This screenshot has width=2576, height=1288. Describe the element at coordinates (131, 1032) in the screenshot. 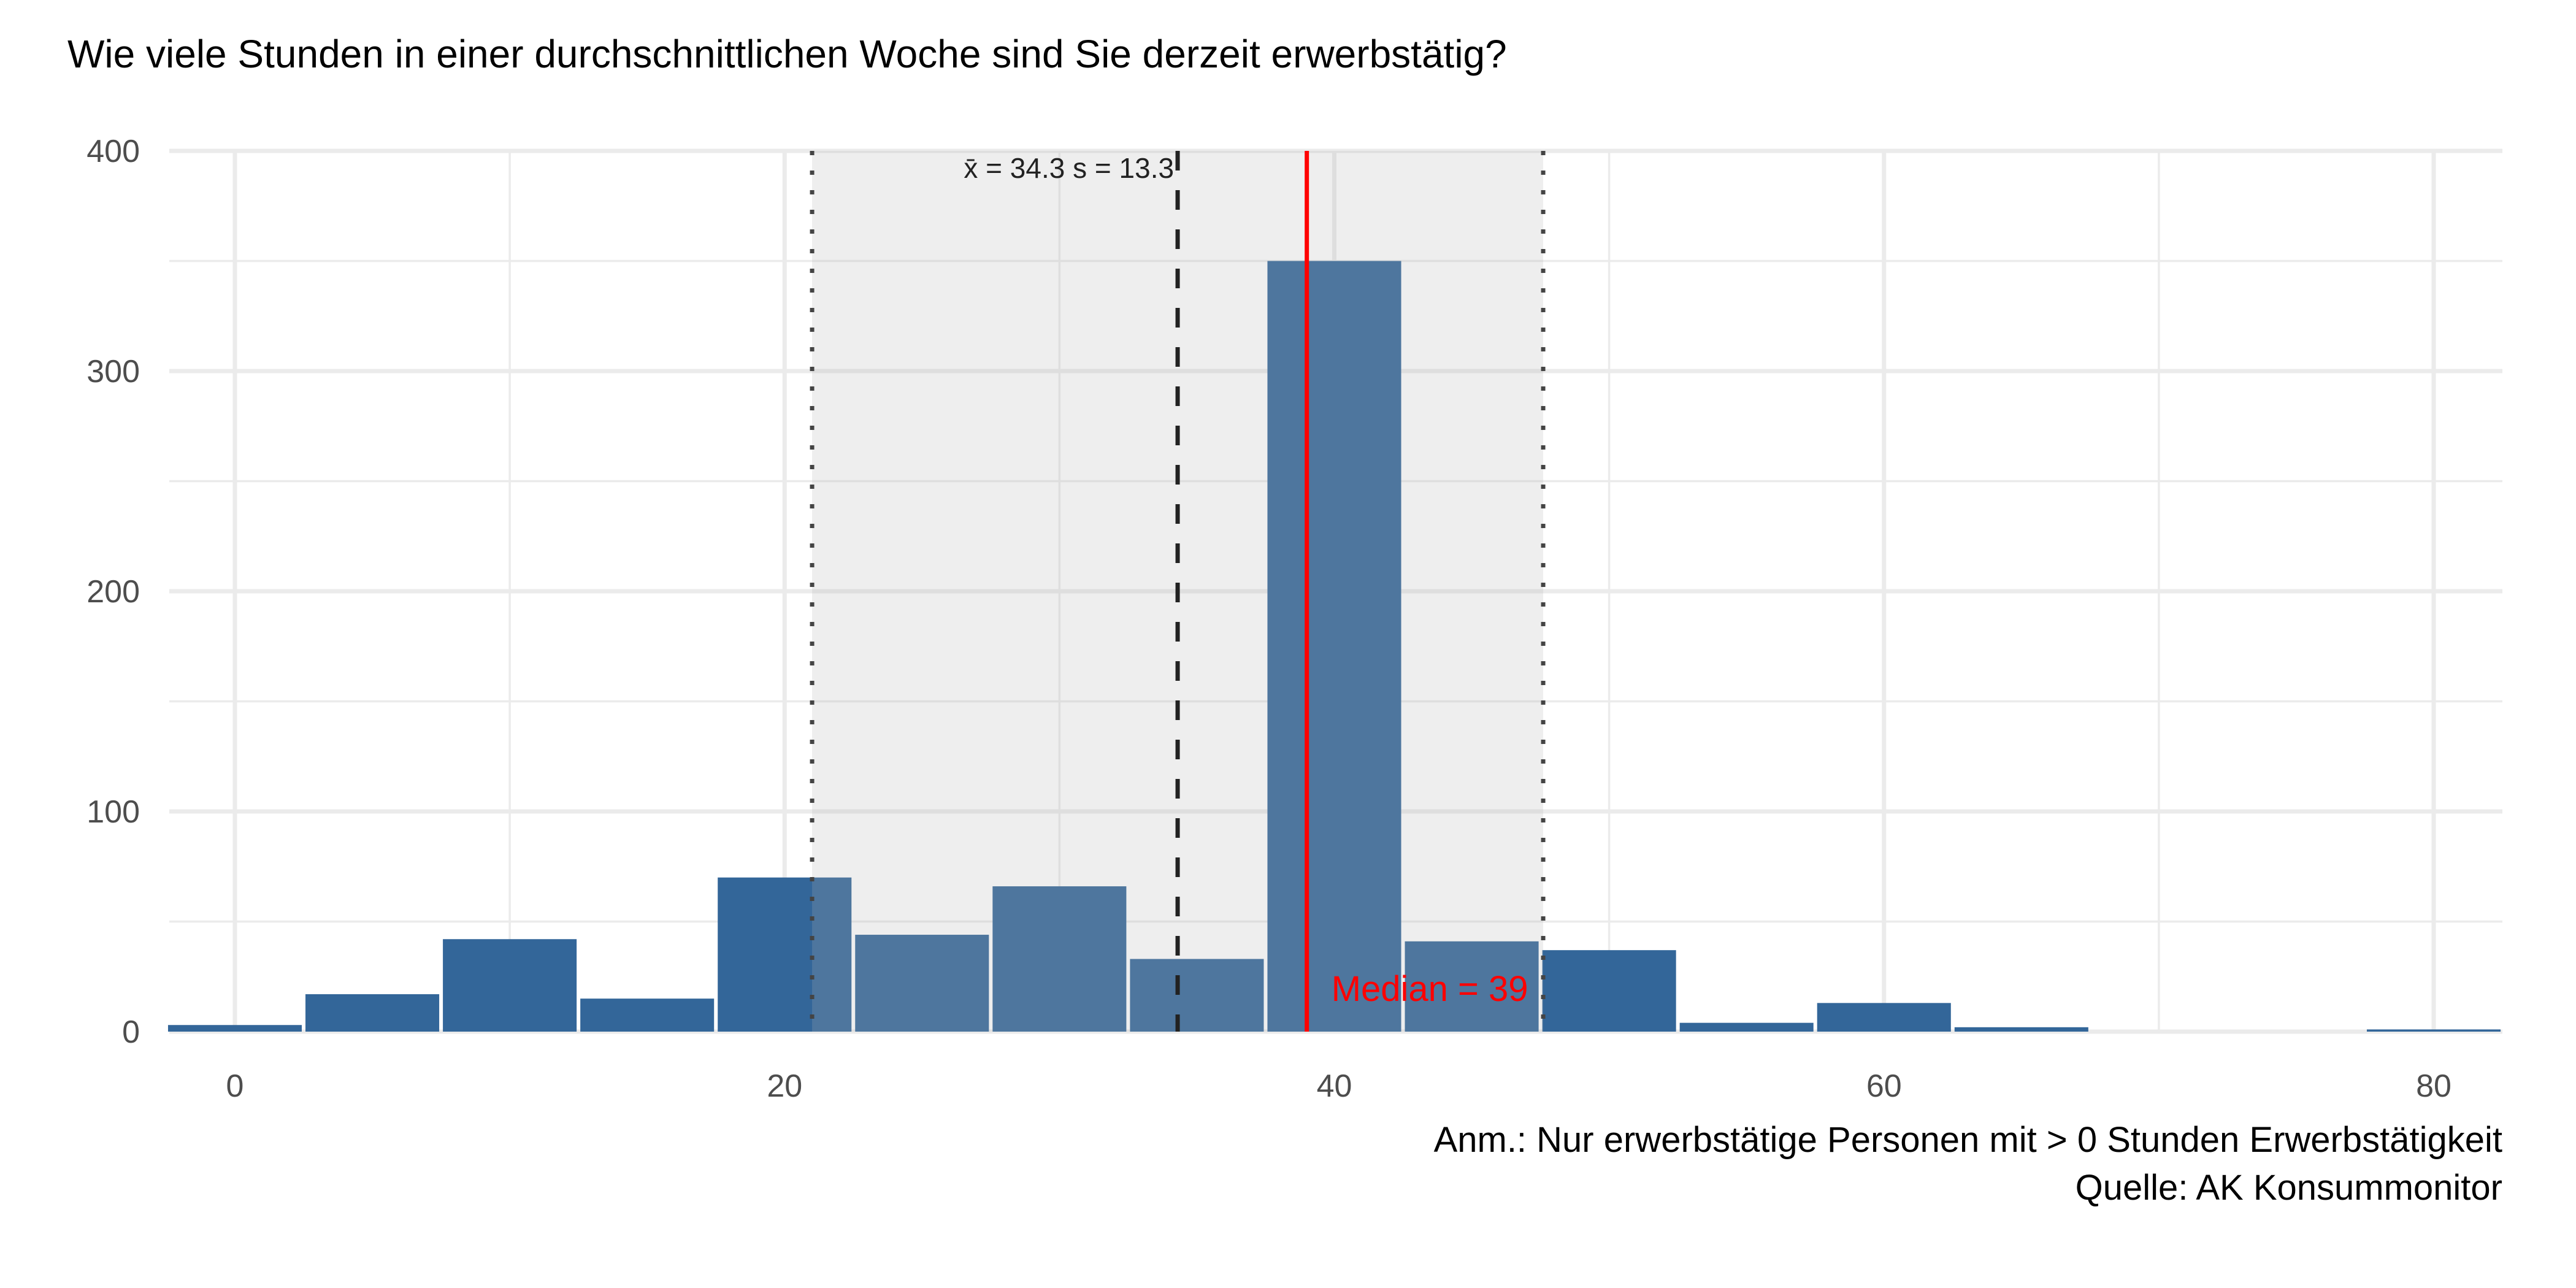

I see `y-tick-label: 0` at that location.